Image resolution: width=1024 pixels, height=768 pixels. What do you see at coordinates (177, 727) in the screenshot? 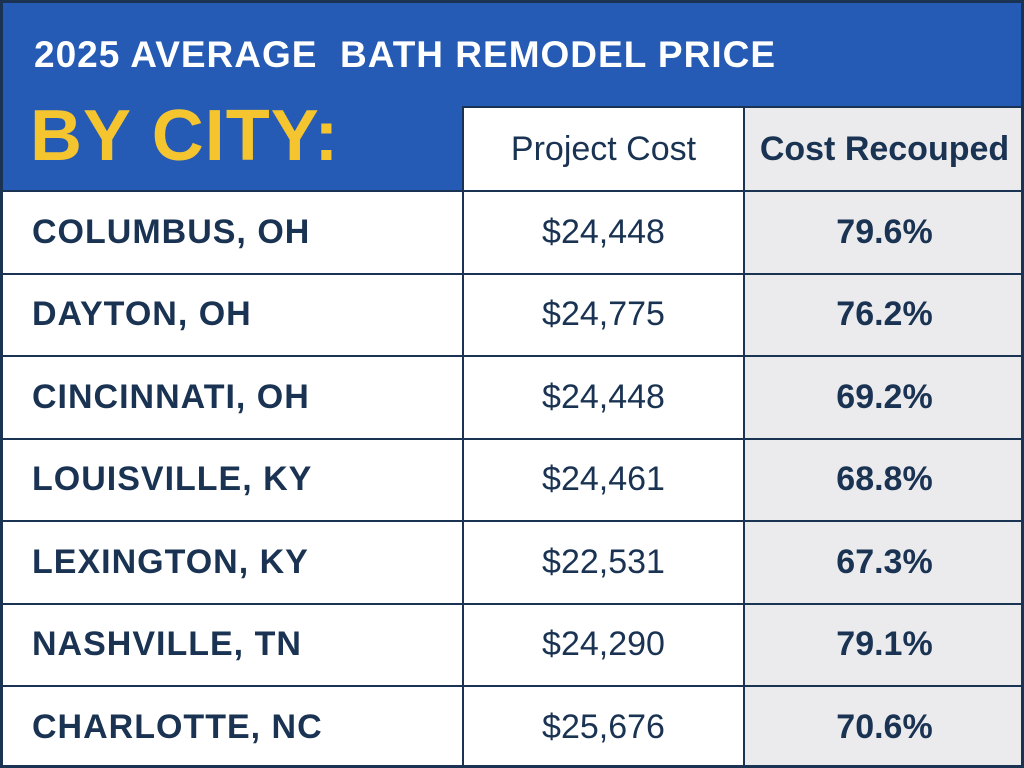
I see `city-cell: CHARLOTTE, NC` at bounding box center [177, 727].